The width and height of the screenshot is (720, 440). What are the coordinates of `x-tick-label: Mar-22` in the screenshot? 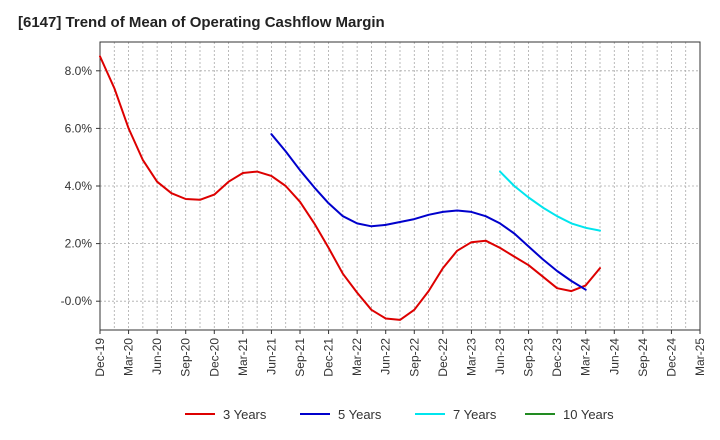 It's located at (357, 357).